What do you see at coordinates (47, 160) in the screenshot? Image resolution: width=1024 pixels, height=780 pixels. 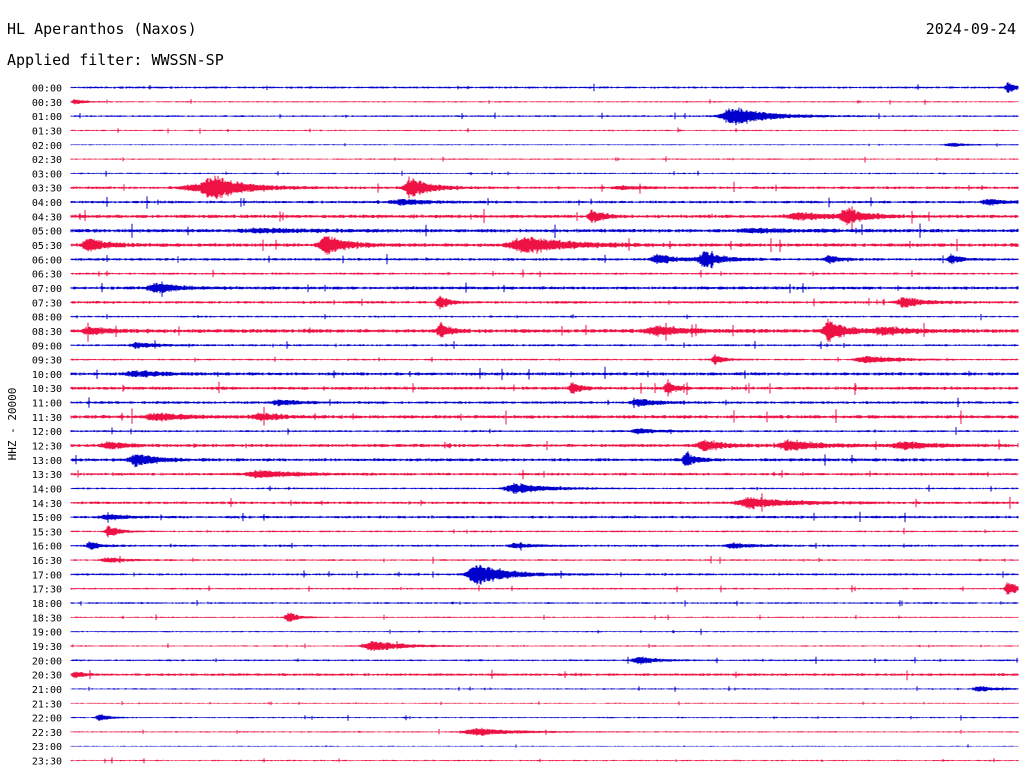 I see `time-label: 02:30` at bounding box center [47, 160].